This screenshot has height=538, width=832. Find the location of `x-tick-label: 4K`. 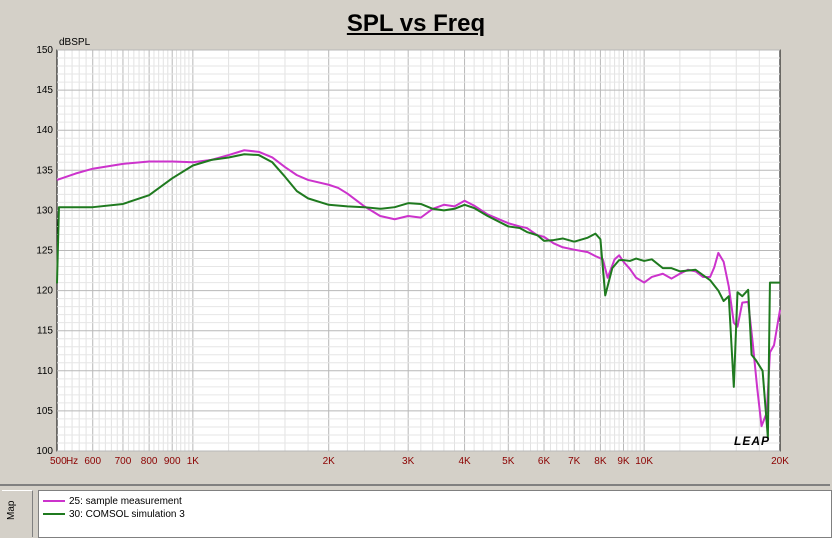

x-tick-label: 4K is located at coordinates (464, 461).